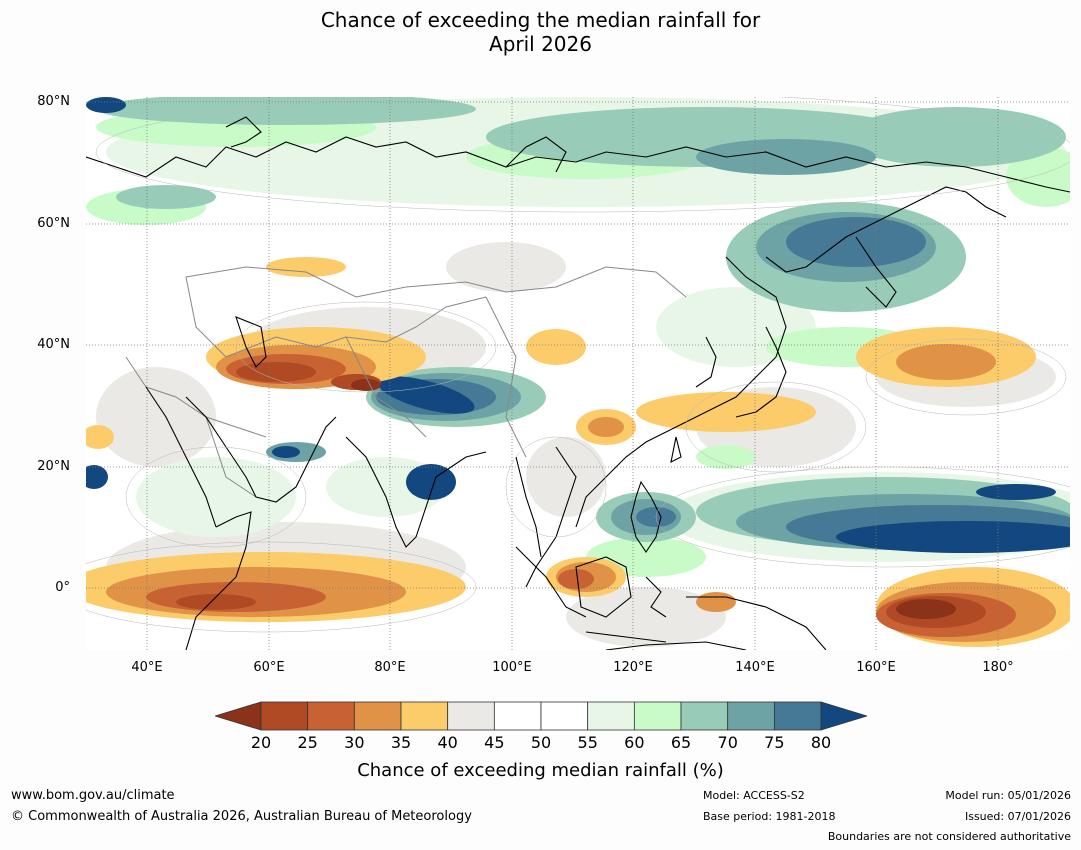  I want to click on colorbar-tick-label: 35, so click(401, 742).